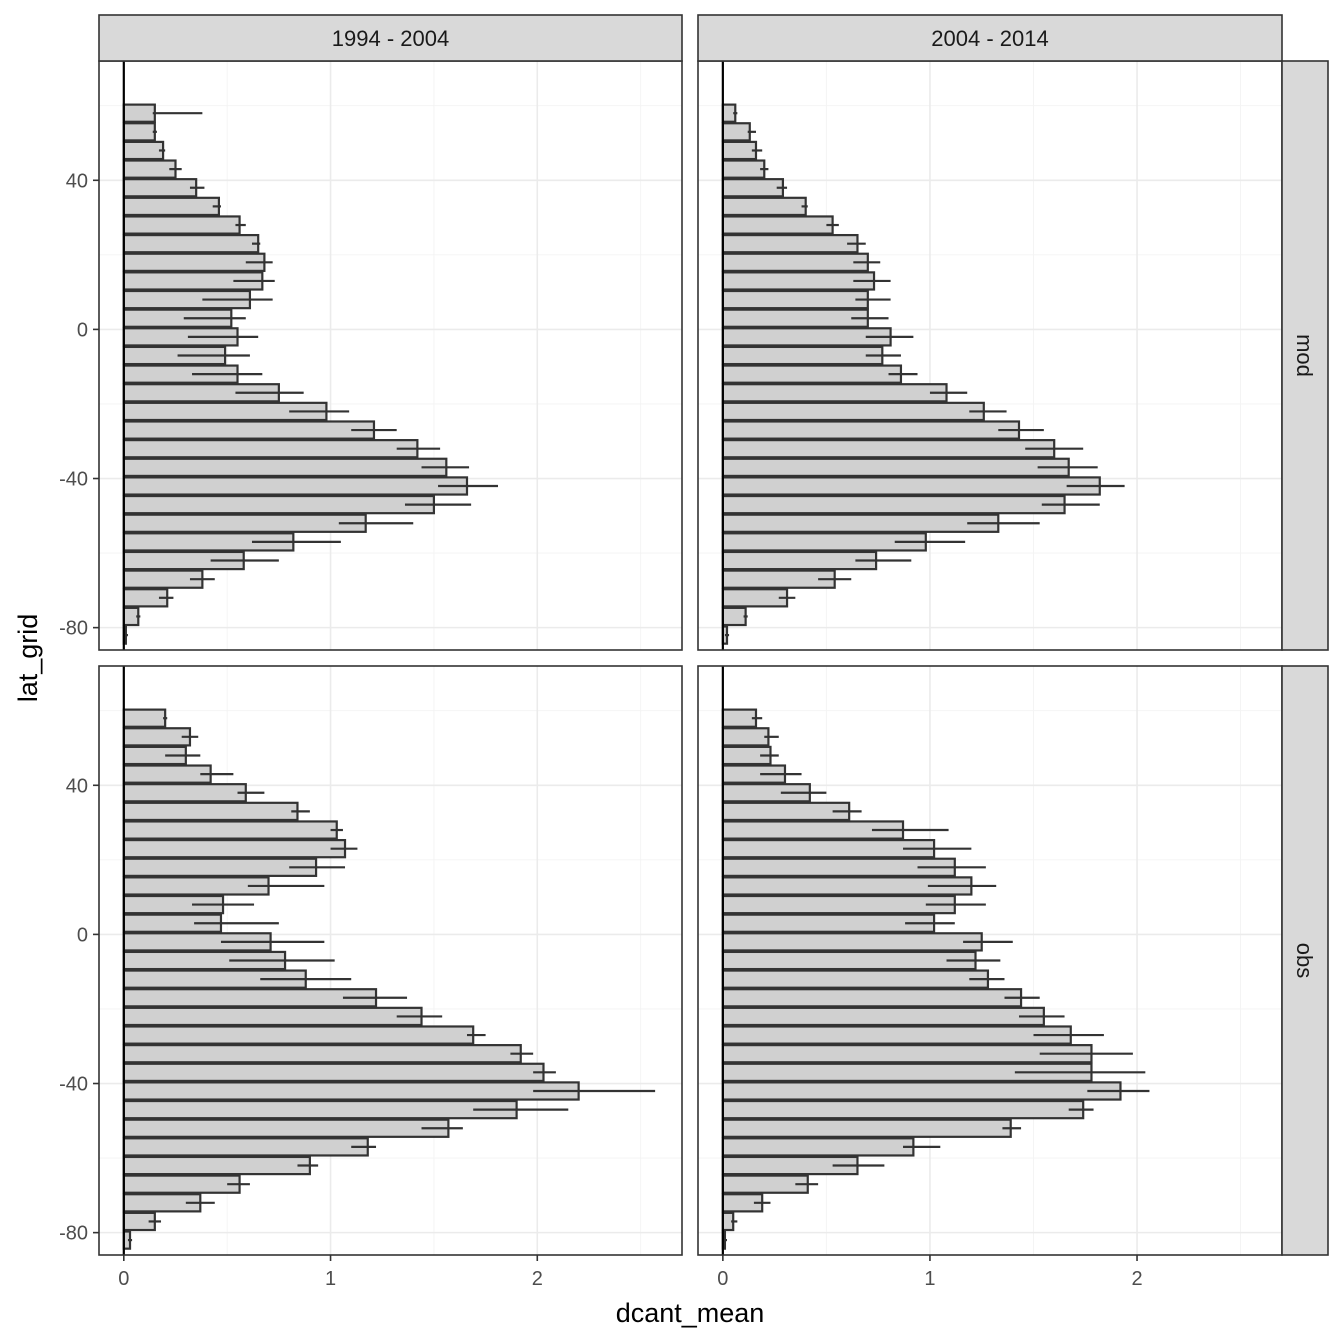 The image size is (1344, 1344). What do you see at coordinates (82, 330) in the screenshot?
I see `y-tick-label: 0` at bounding box center [82, 330].